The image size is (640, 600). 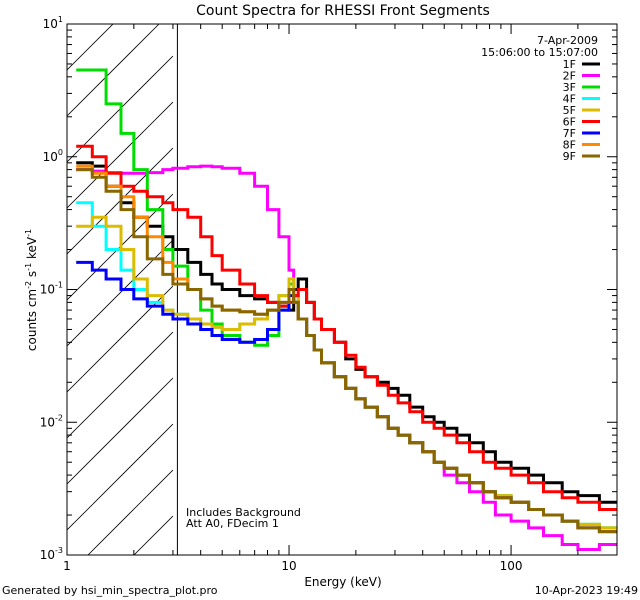 What do you see at coordinates (67, 566) in the screenshot?
I see `x-tick-label: 1` at bounding box center [67, 566].